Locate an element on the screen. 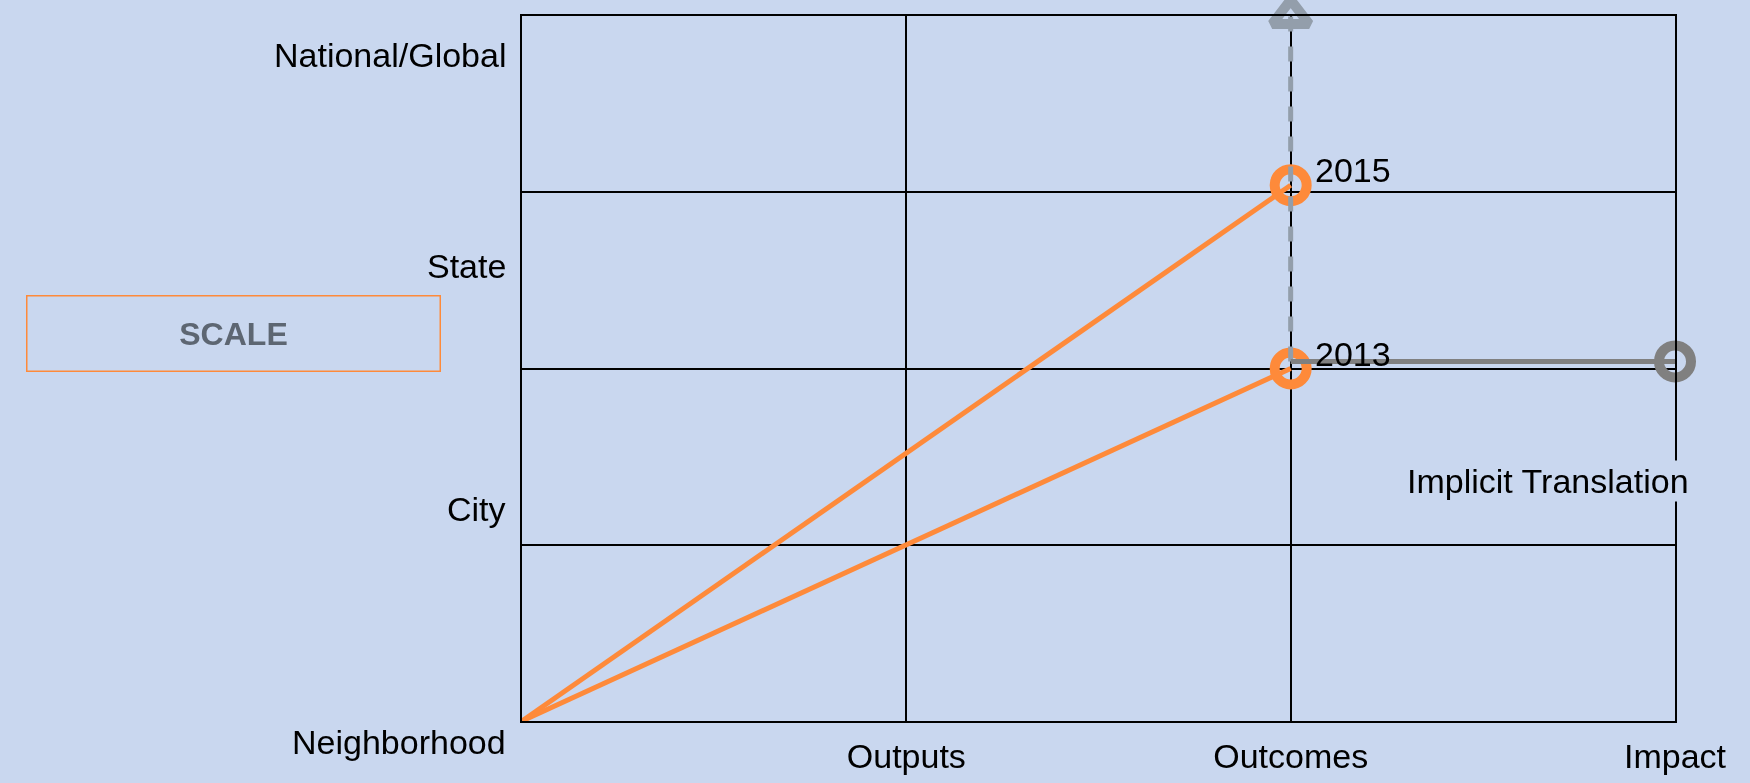 The height and width of the screenshot is (783, 1750). annotation: Implicit Translation is located at coordinates (1548, 481).